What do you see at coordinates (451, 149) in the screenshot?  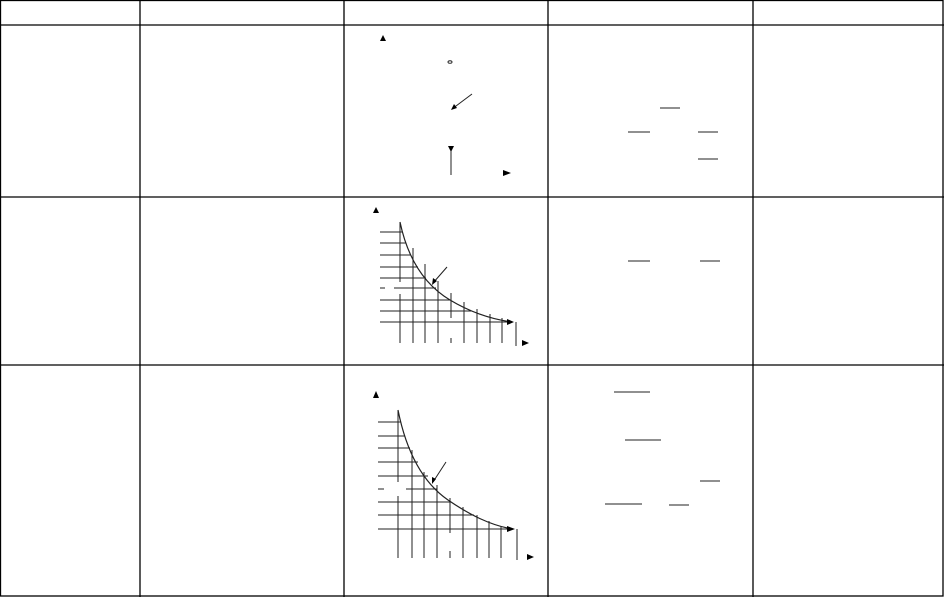 I see `arrow-down-icon` at bounding box center [451, 149].